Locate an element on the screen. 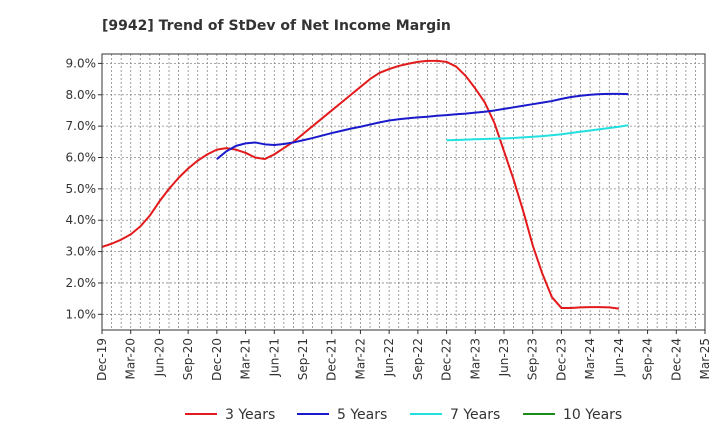  x-tick-label: Mar-20 is located at coordinates (131, 358).